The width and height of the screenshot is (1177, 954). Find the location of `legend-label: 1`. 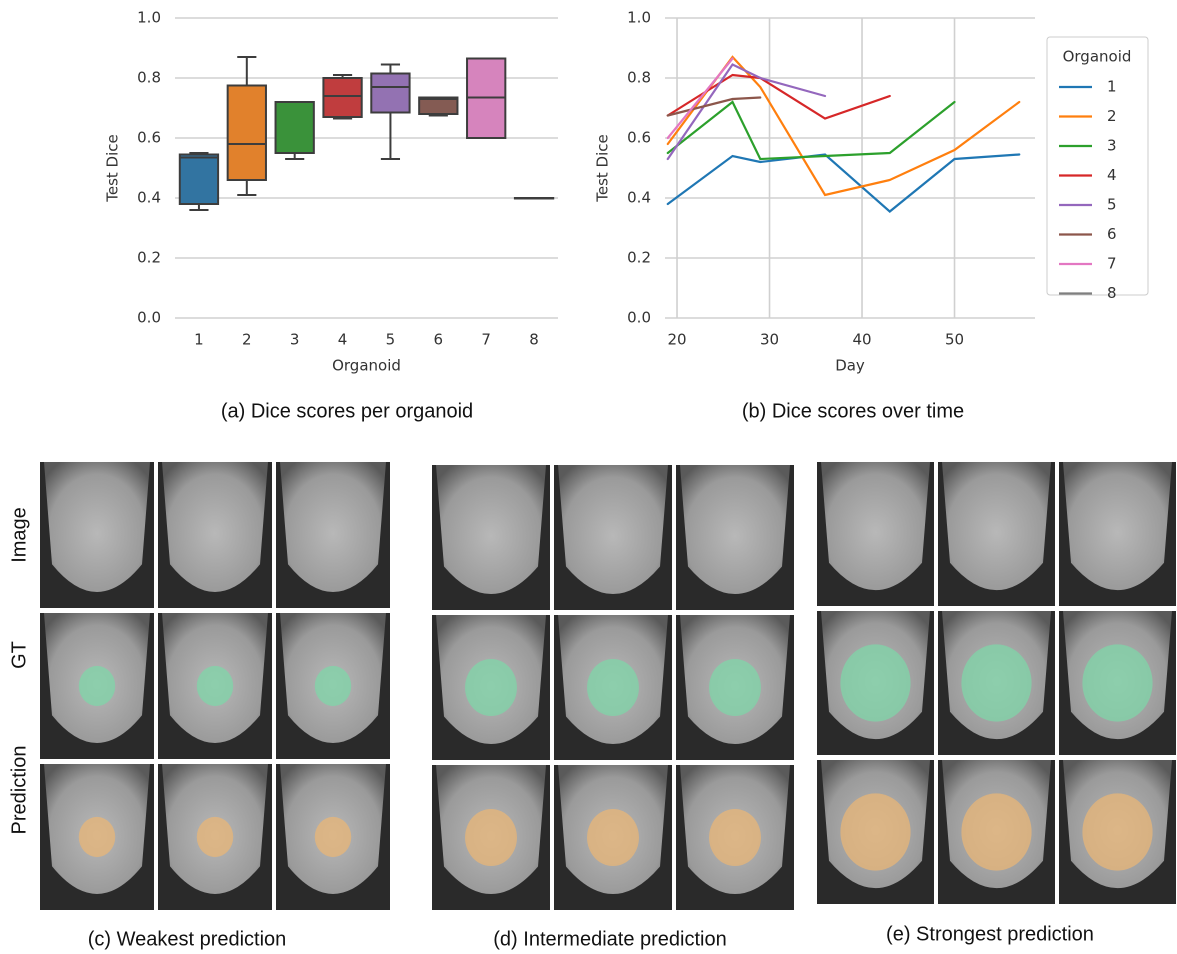

legend-label: 1 is located at coordinates (1112, 87).